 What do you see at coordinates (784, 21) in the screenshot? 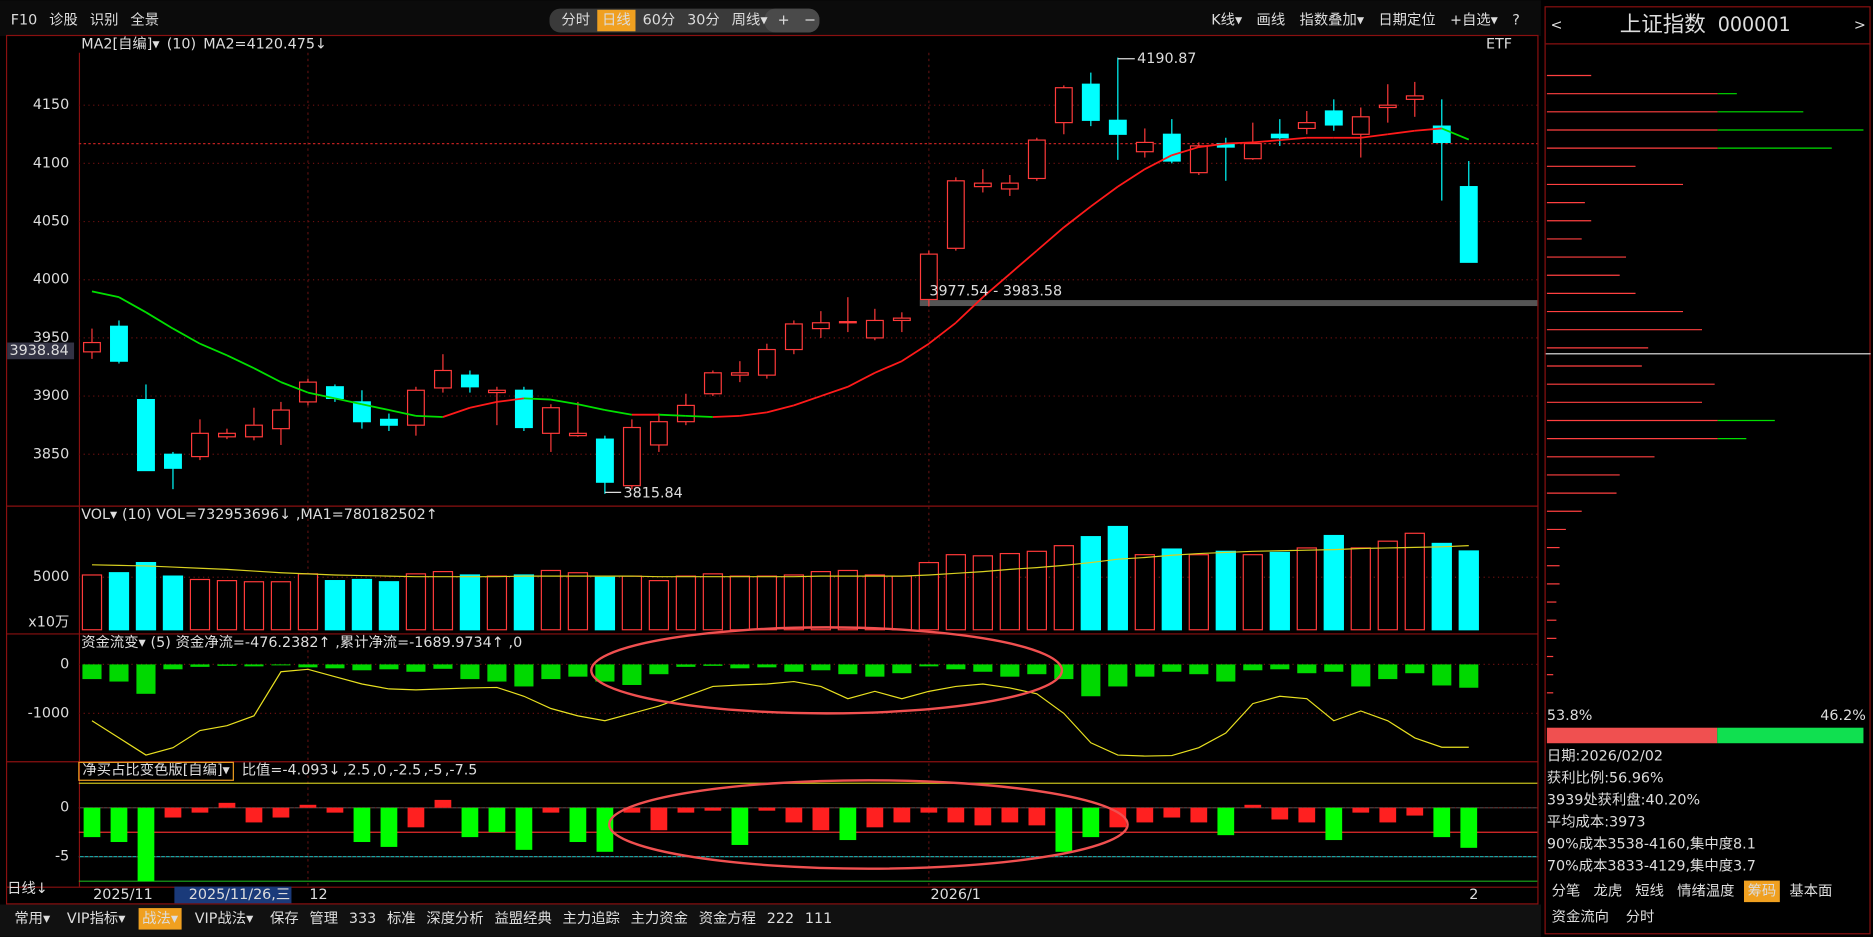
I see `zoom-button: +` at bounding box center [784, 21].